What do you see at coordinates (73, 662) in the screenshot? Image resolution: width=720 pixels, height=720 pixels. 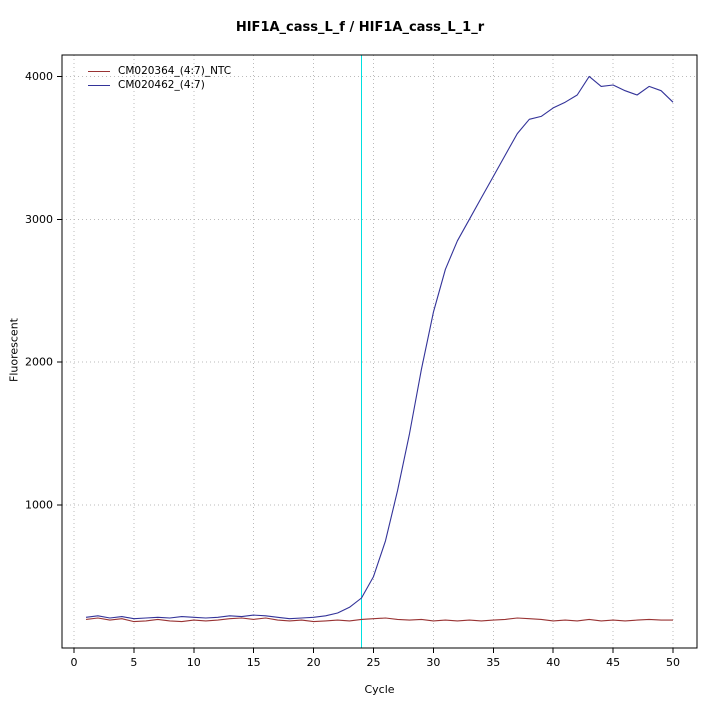 I see `svg-text: 0` at bounding box center [73, 662].